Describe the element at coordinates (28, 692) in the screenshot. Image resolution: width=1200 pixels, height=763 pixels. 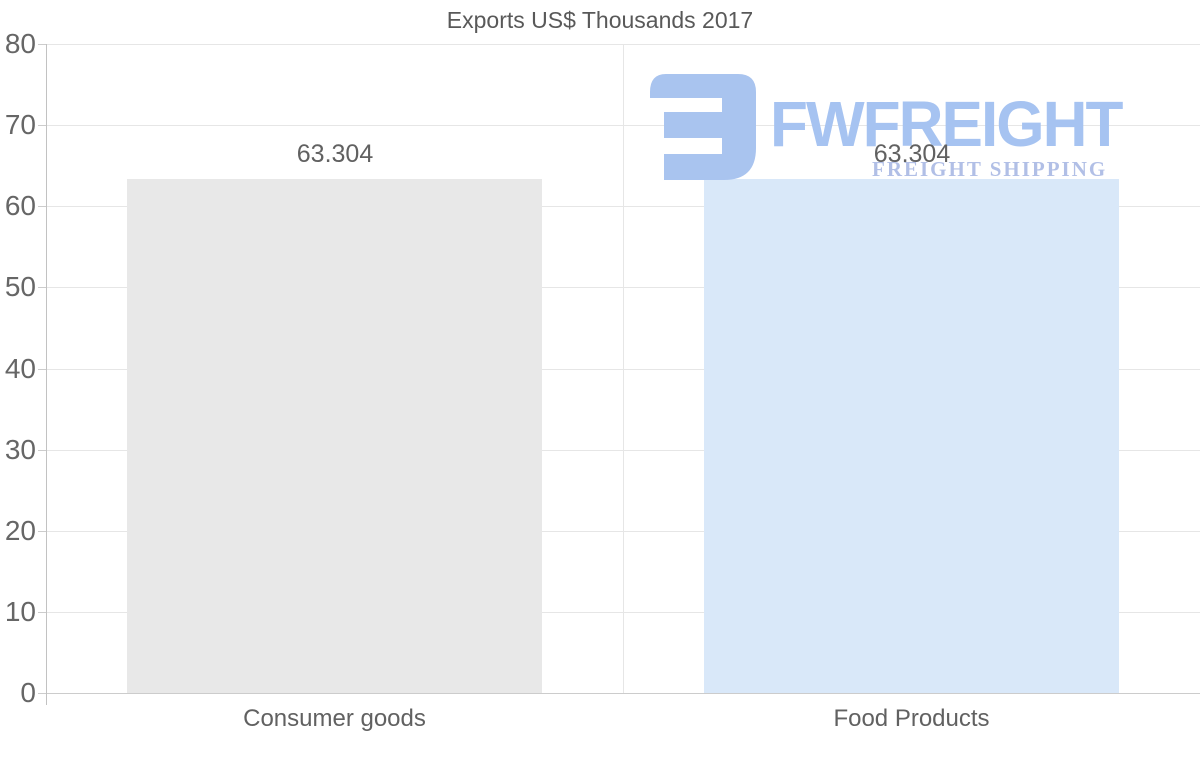
I see `y-axis-label: 0` at that location.